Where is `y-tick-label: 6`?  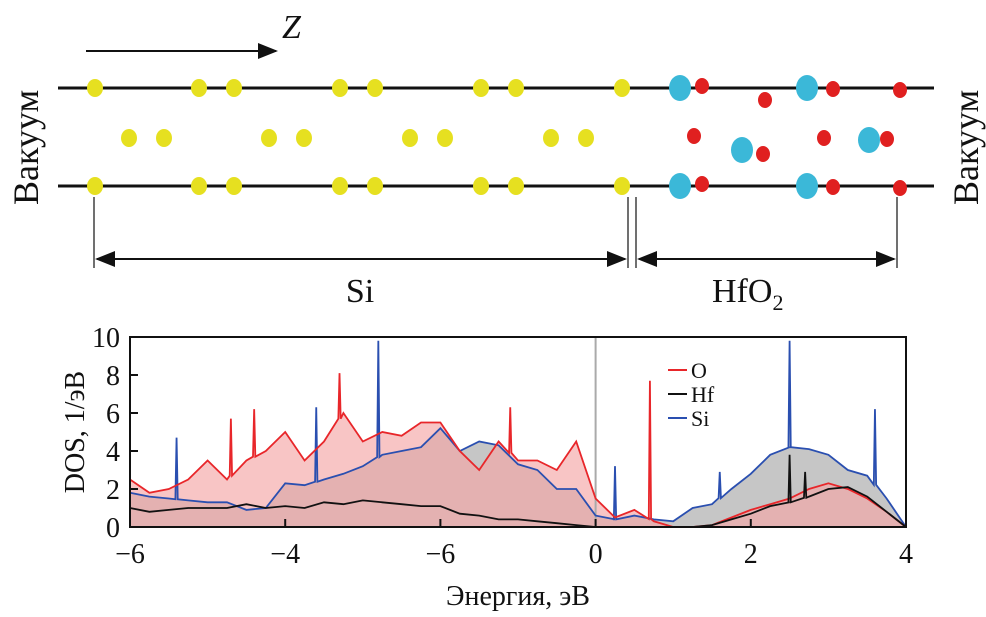
y-tick-label: 6 is located at coordinates (113, 414).